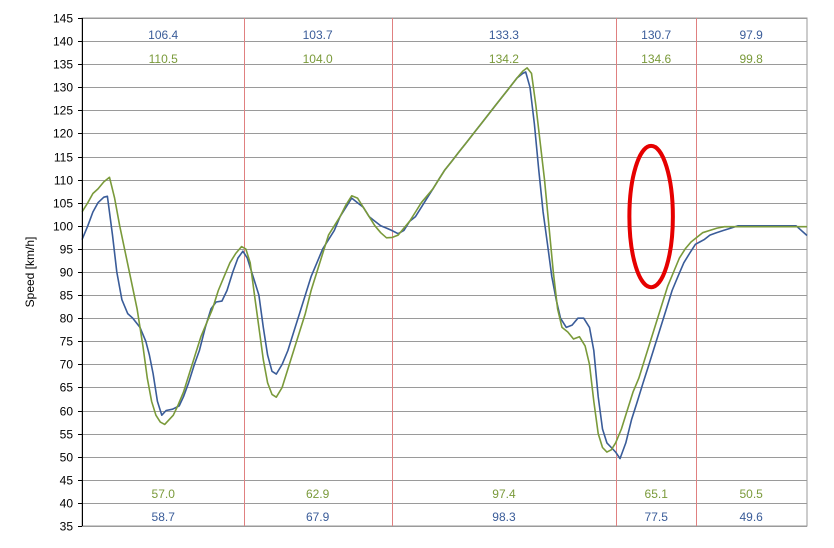 This screenshot has width=834, height=548. I want to click on y-tick-label-80: 80, so click(67, 319).